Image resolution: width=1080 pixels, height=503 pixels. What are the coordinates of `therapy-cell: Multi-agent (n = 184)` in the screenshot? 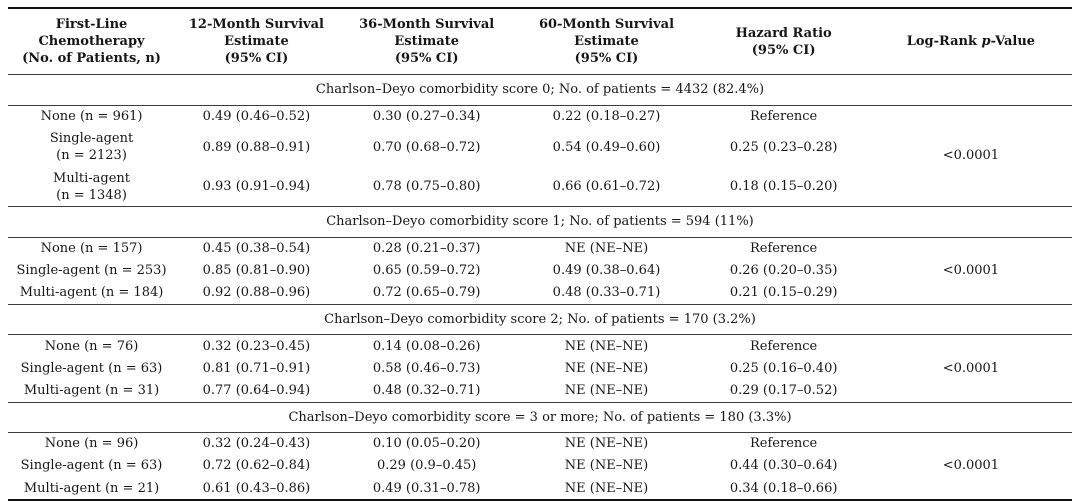 It's located at (91, 293).